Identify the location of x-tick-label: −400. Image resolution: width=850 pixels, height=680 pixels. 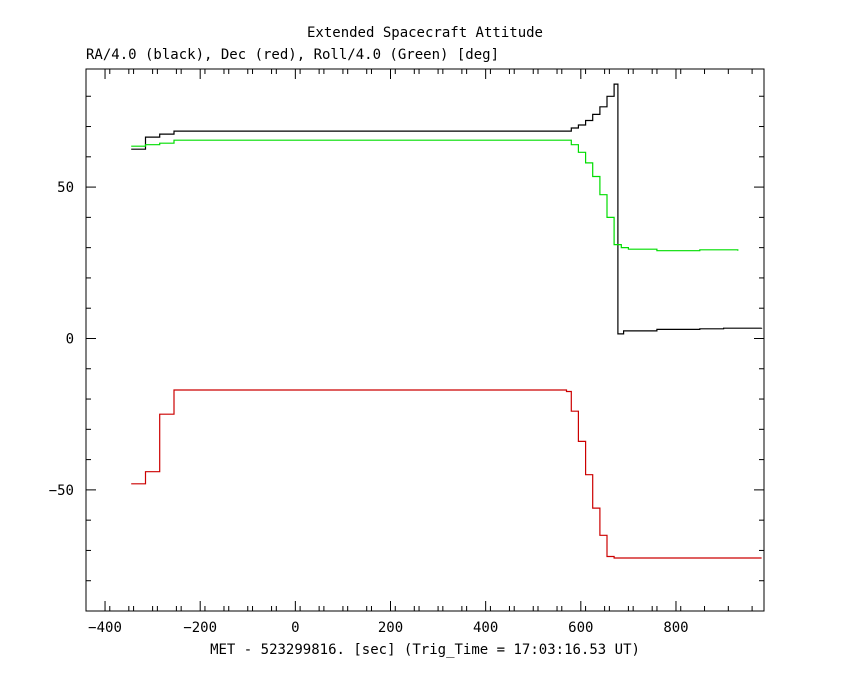
(105, 628).